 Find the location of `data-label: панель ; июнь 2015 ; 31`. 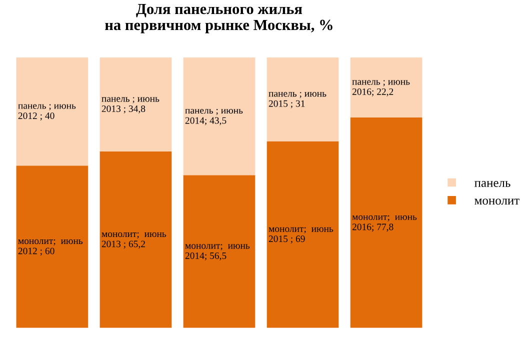

data-label: панель ; июнь 2015 ; 31 is located at coordinates (297, 100).